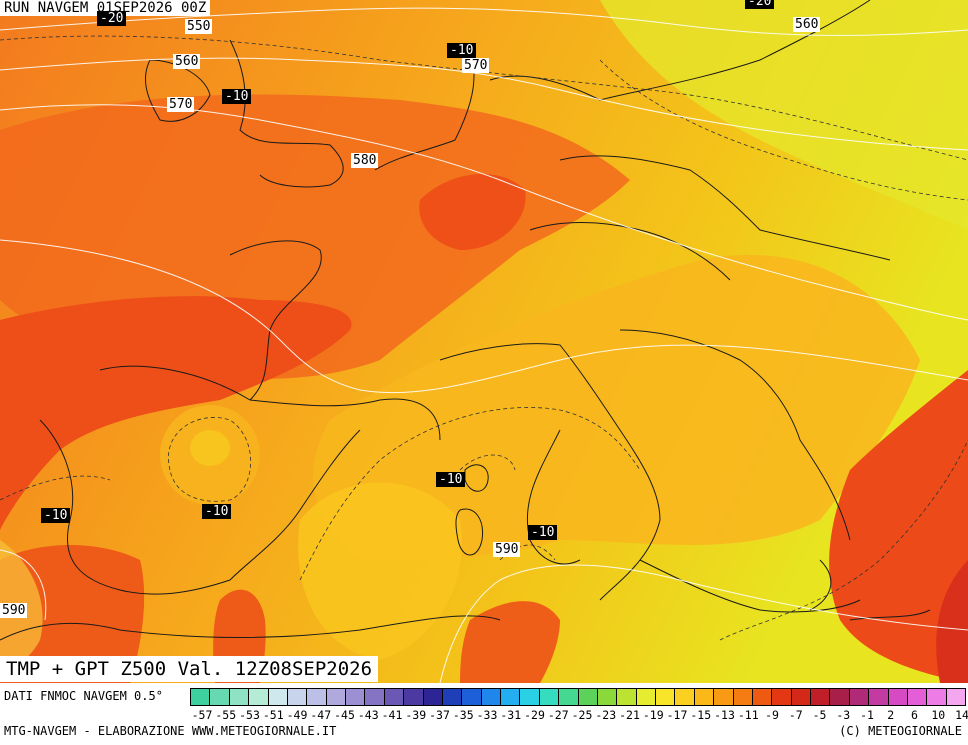  Describe the element at coordinates (463, 715) in the screenshot. I see `color-scale-label: -35` at that location.